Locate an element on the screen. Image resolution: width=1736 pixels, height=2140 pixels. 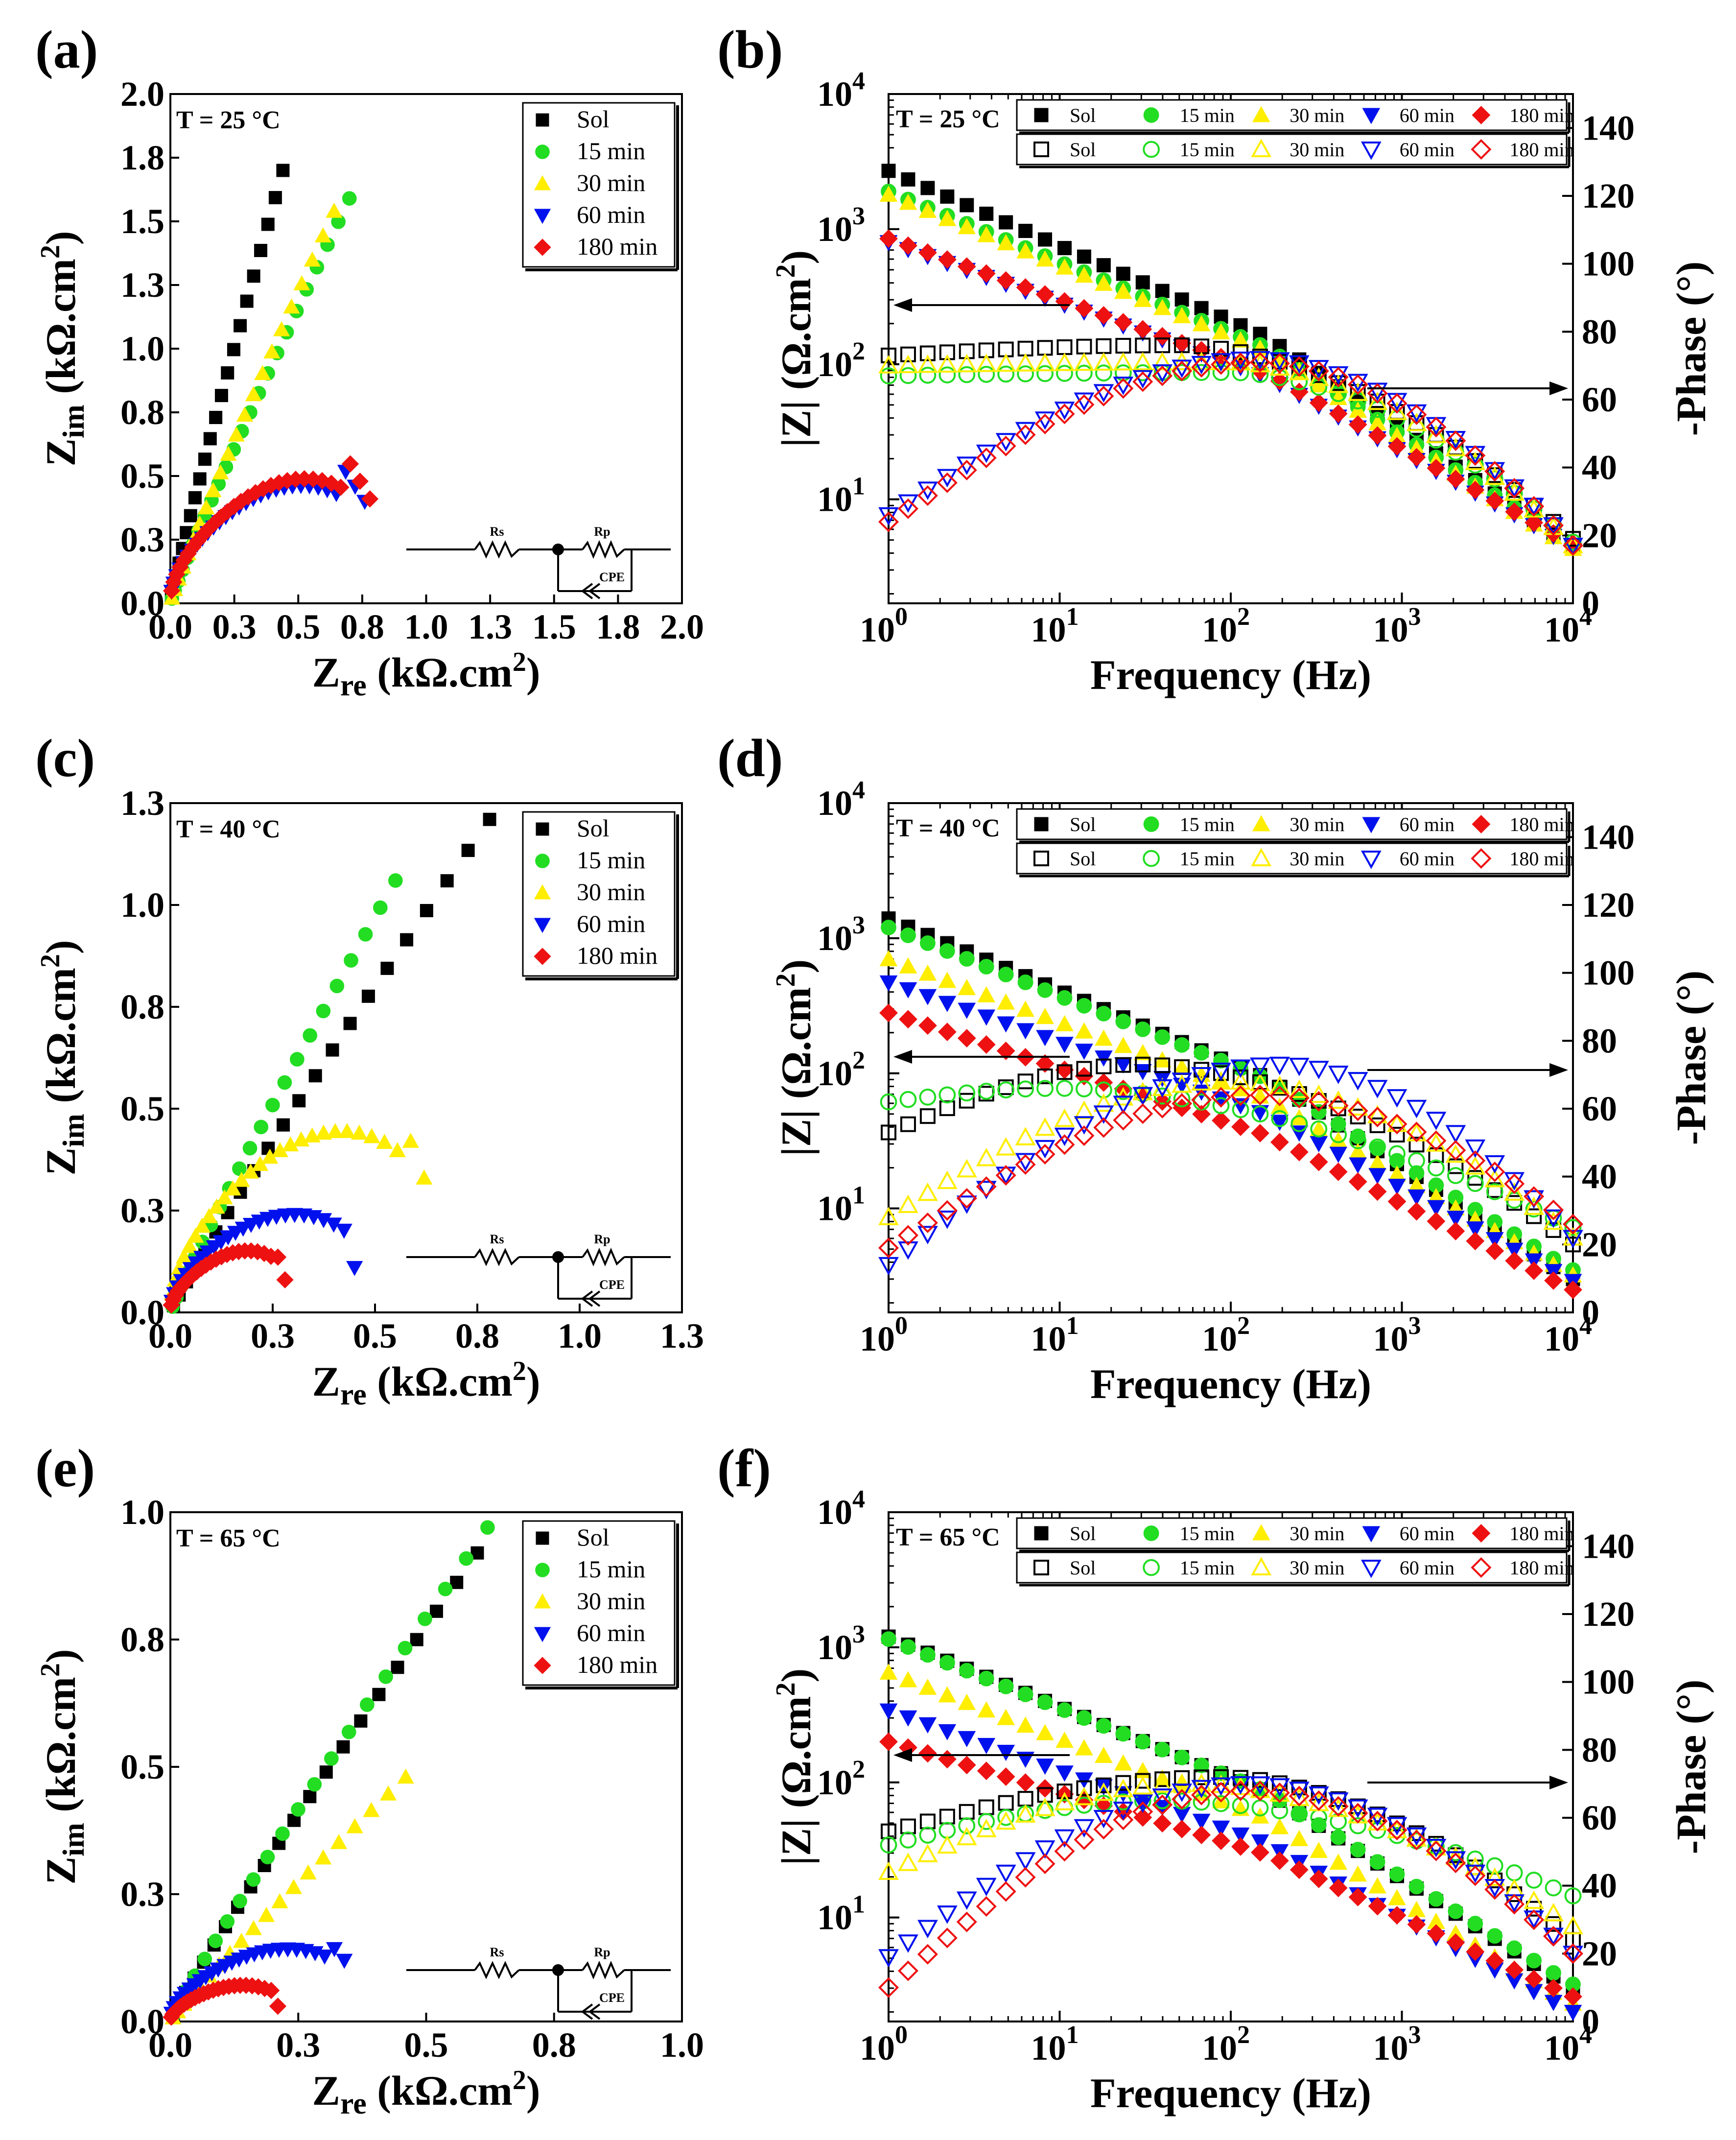
circuit-rp-label: Rp is located at coordinates (602, 1239).